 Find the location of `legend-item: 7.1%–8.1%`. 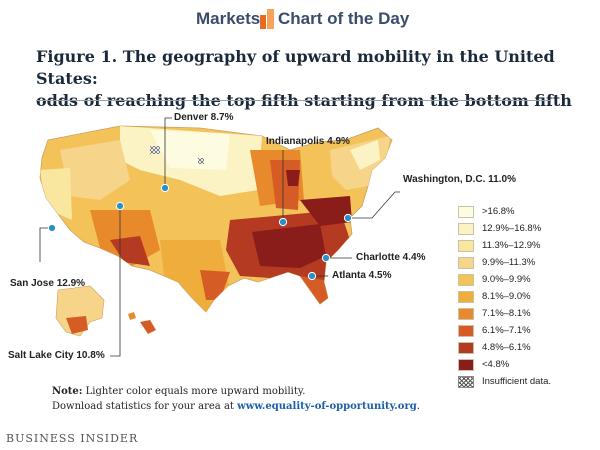

legend-item: 7.1%–8.1% is located at coordinates (528, 315).